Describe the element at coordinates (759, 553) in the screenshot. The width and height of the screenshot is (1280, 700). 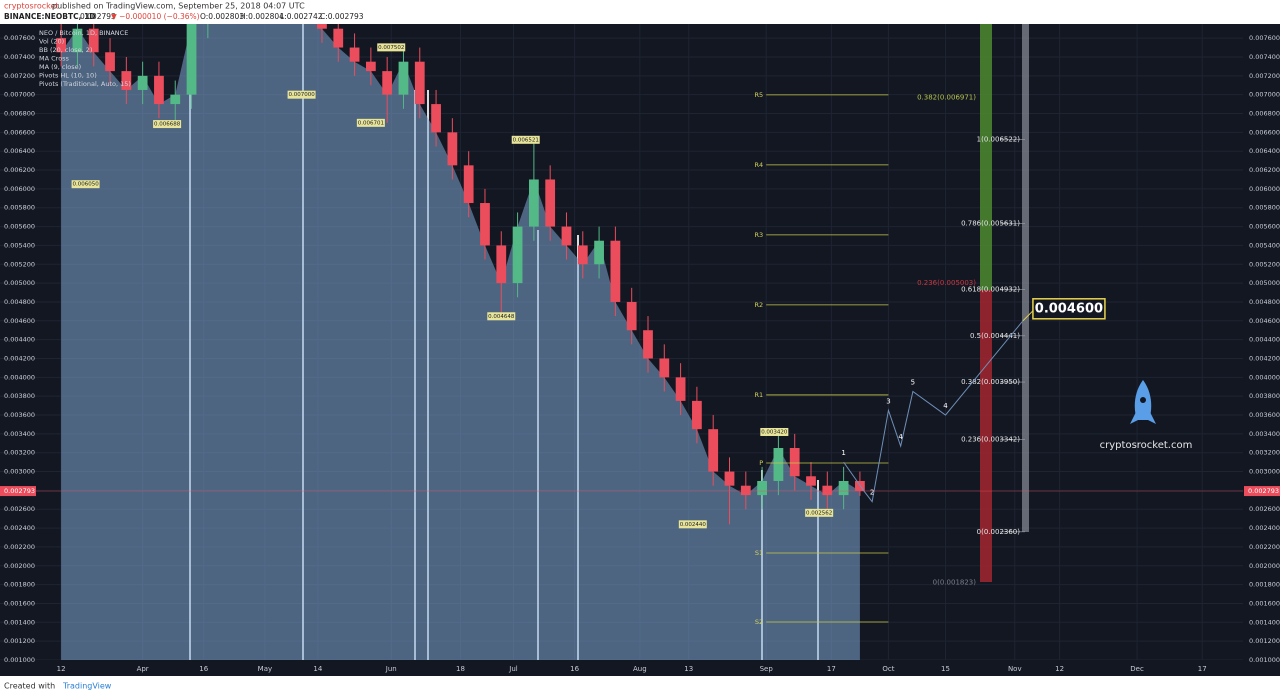
I see `pivot-label: S1` at that location.